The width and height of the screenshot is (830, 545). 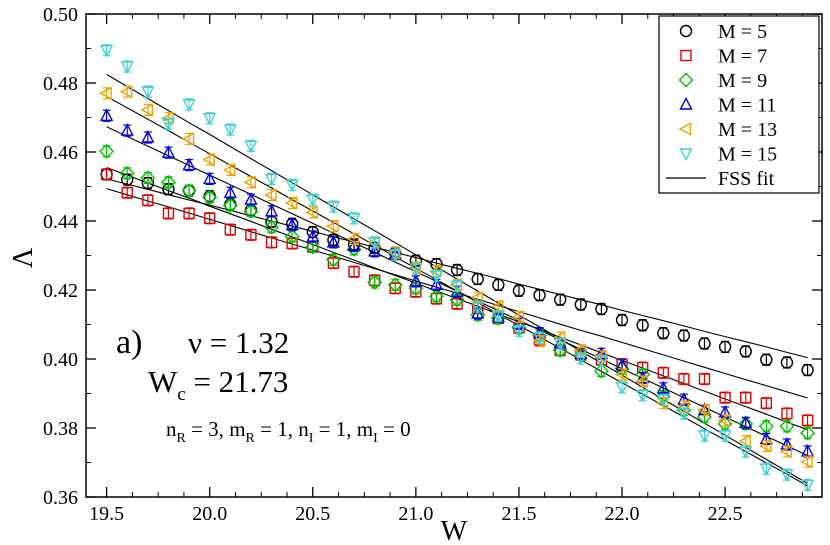 What do you see at coordinates (375, 438) in the screenshot?
I see `param-mi-sub: I` at bounding box center [375, 438].